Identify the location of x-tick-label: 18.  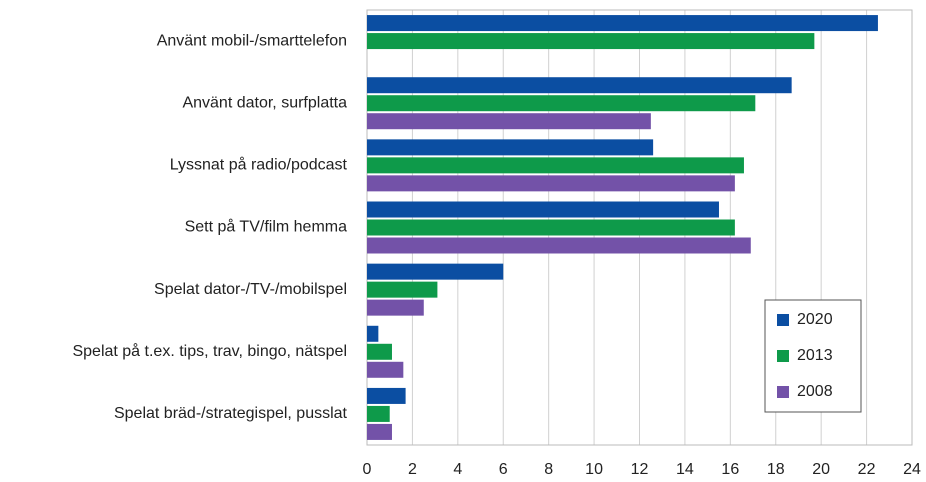
(776, 469).